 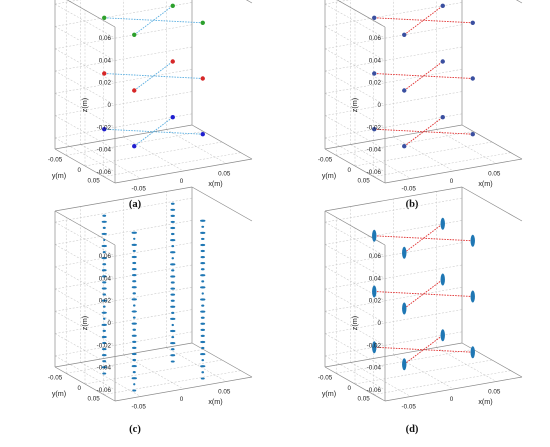 I want to click on z-tick-label: 0, so click(x=109, y=323).